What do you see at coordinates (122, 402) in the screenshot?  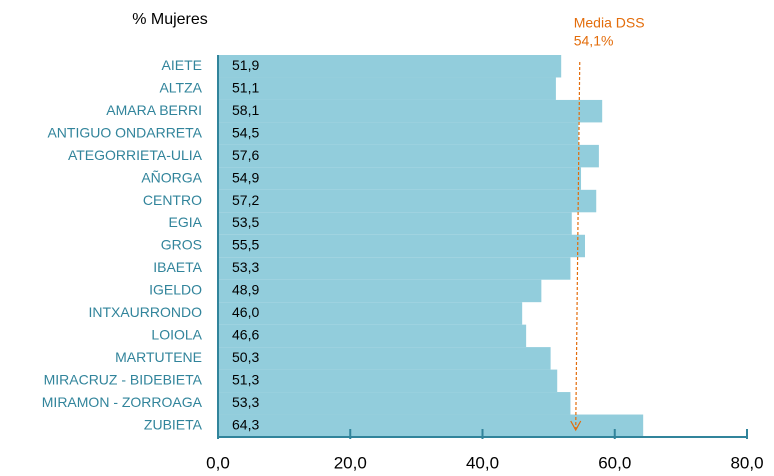 I see `category-label: MIRAMON - ZORROAGA` at bounding box center [122, 402].